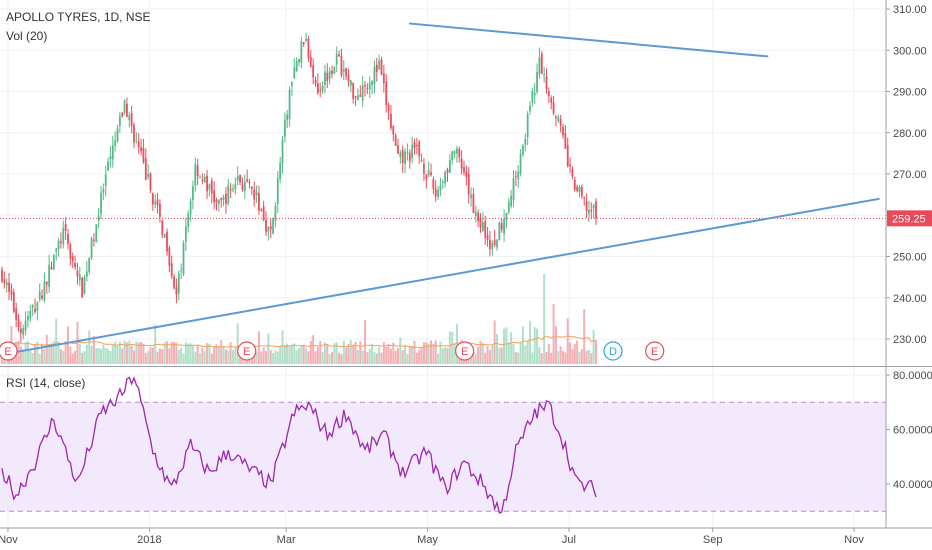  What do you see at coordinates (78, 17) in the screenshot?
I see `symbol-title: APOLLO TYRES, 1D, NSE` at bounding box center [78, 17].